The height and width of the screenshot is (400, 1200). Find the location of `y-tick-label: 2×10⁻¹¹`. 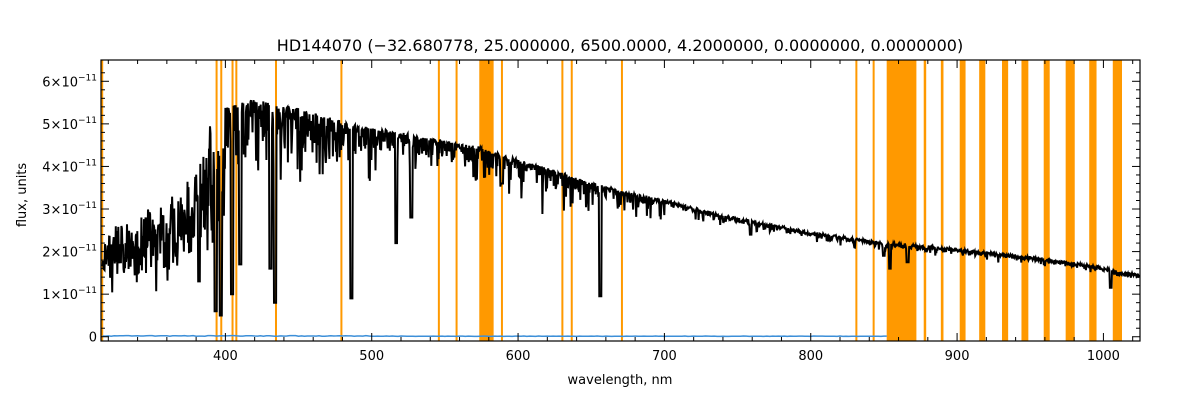

y-tick-label: 2×10⁻¹¹ is located at coordinates (69, 252).